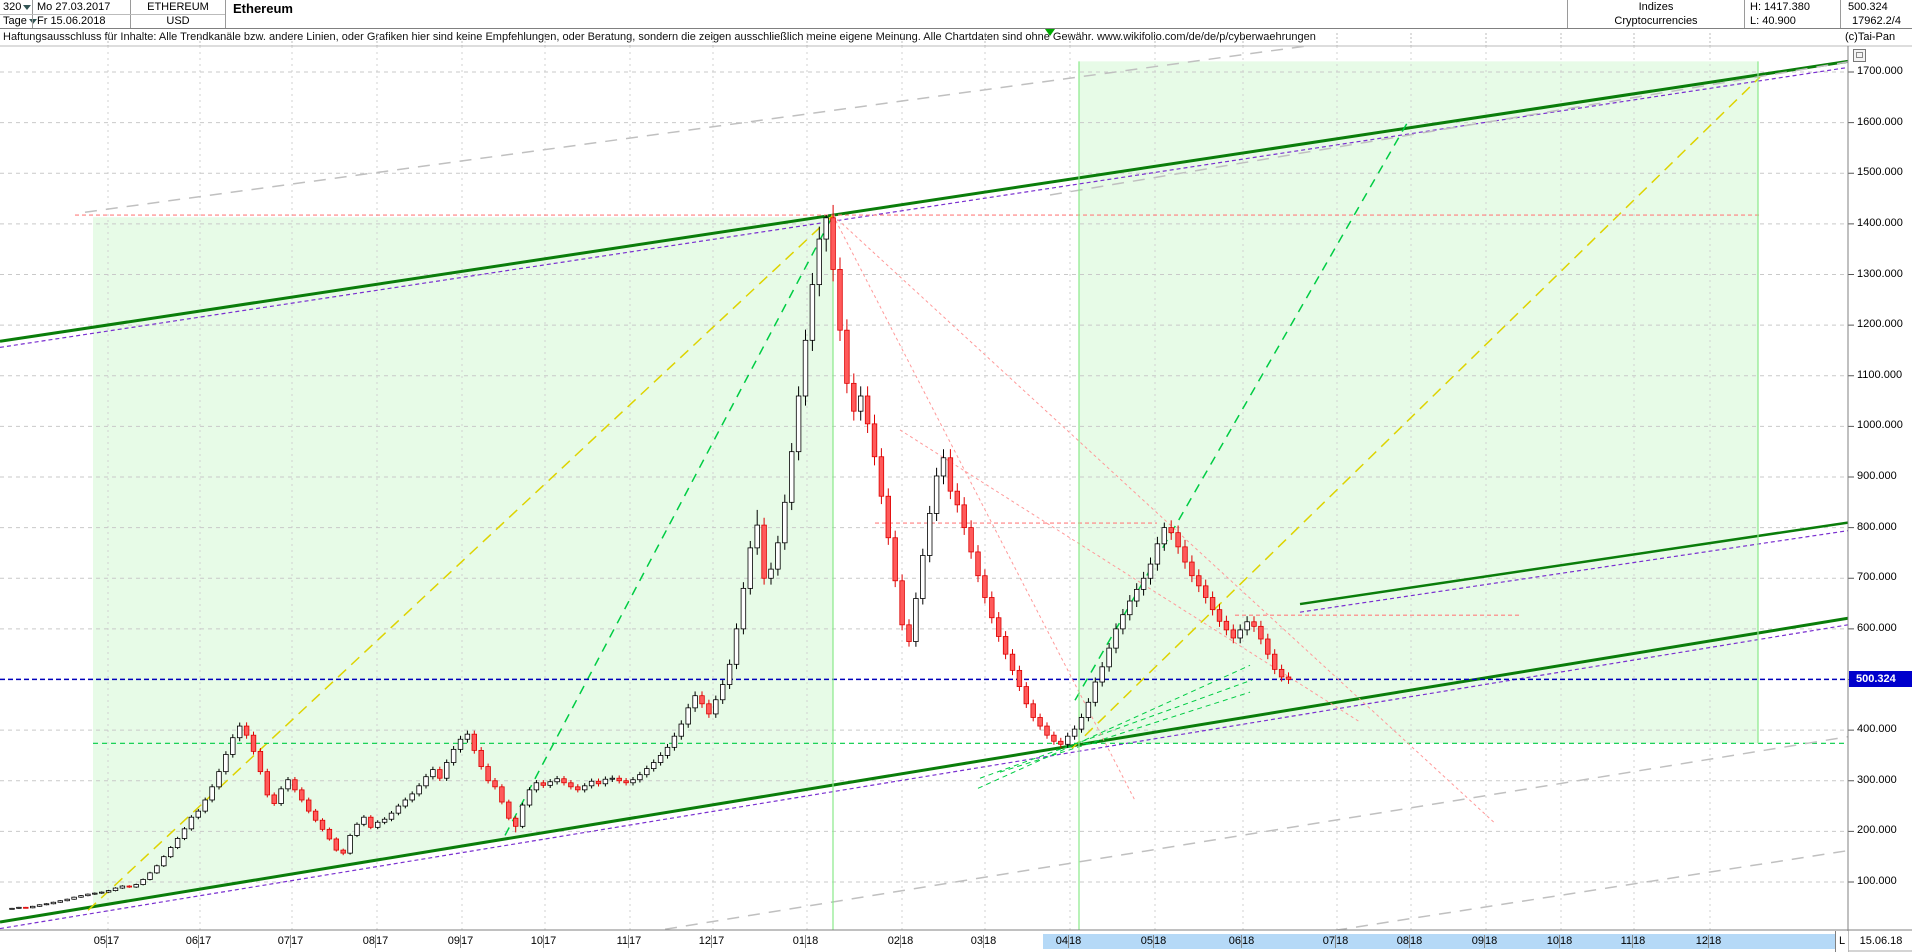 The image size is (1912, 952). I want to click on channel-mid-violet, so click(1573, 571).